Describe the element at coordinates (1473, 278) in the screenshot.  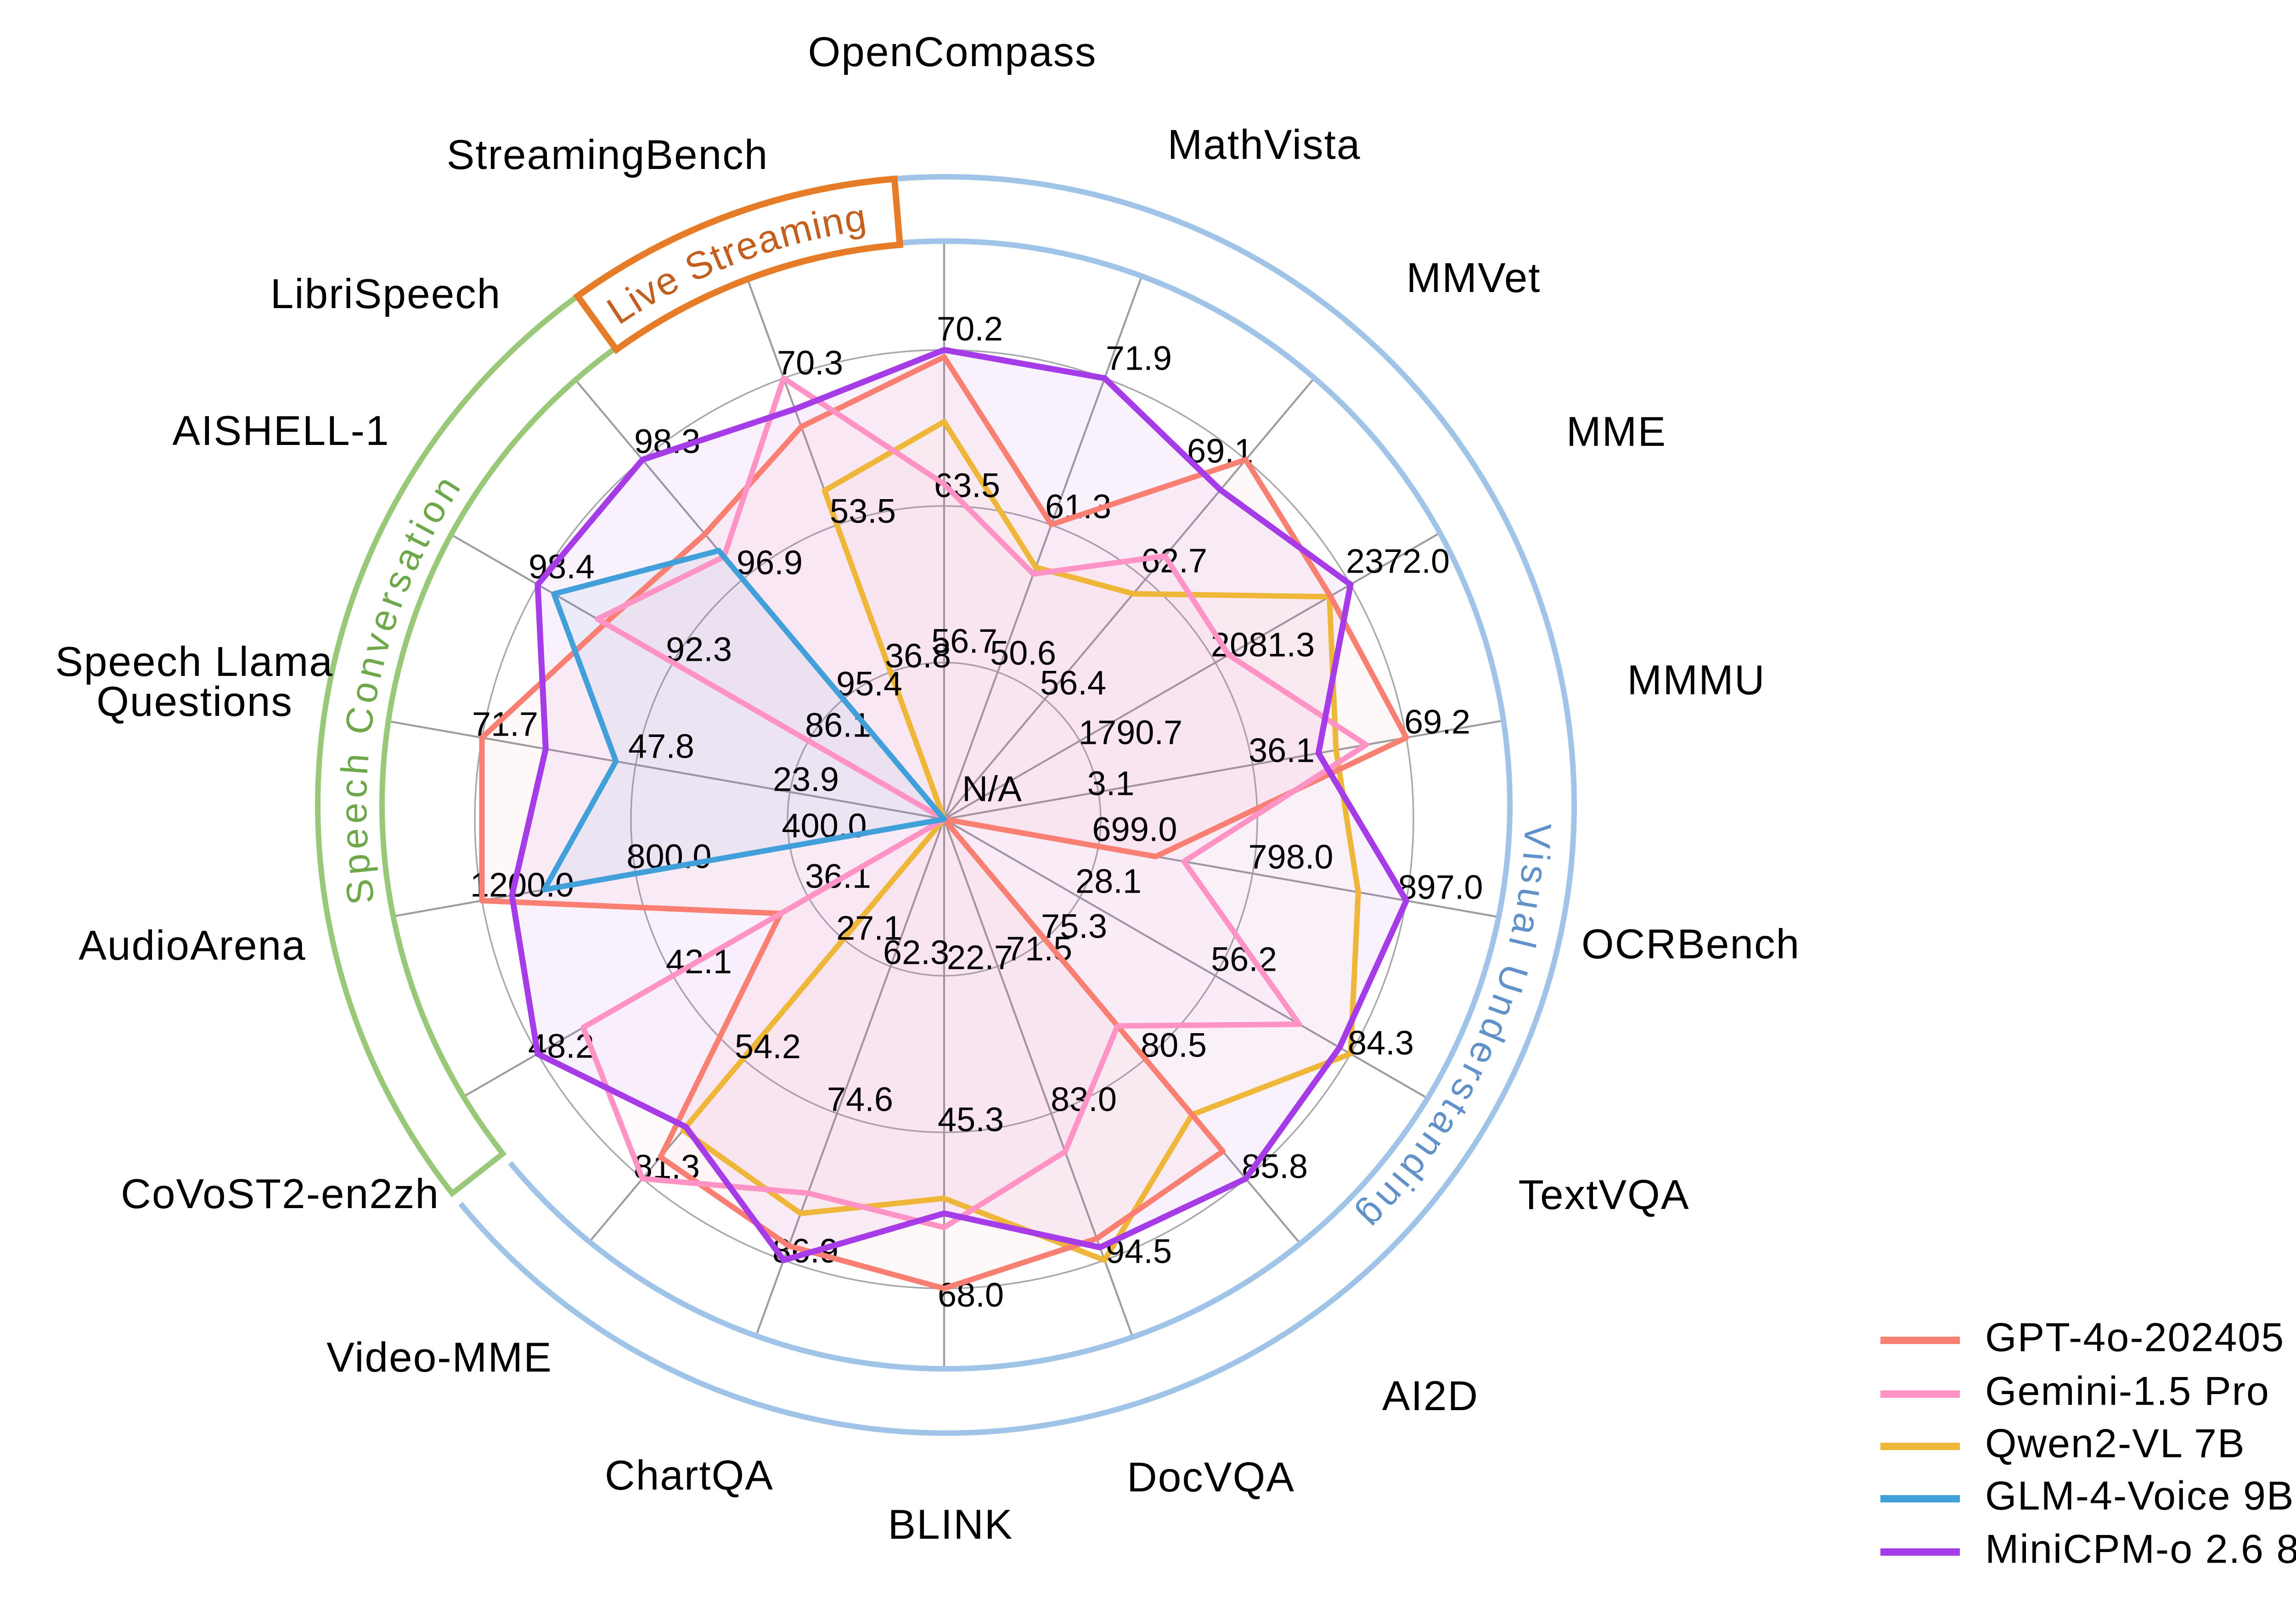
I see `svg-text: MMVet` at that location.